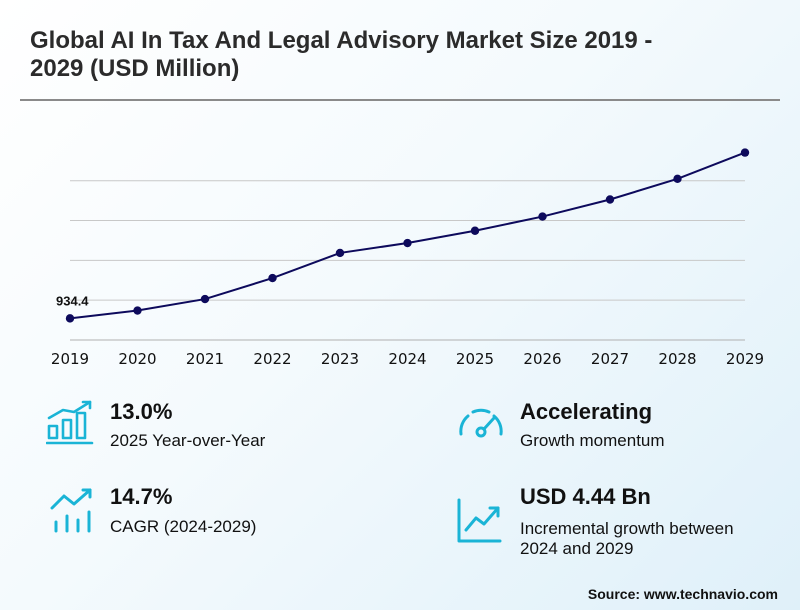 This screenshot has width=800, height=610. What do you see at coordinates (479, 520) in the screenshot?
I see `upward-trend-chart-icon` at bounding box center [479, 520].